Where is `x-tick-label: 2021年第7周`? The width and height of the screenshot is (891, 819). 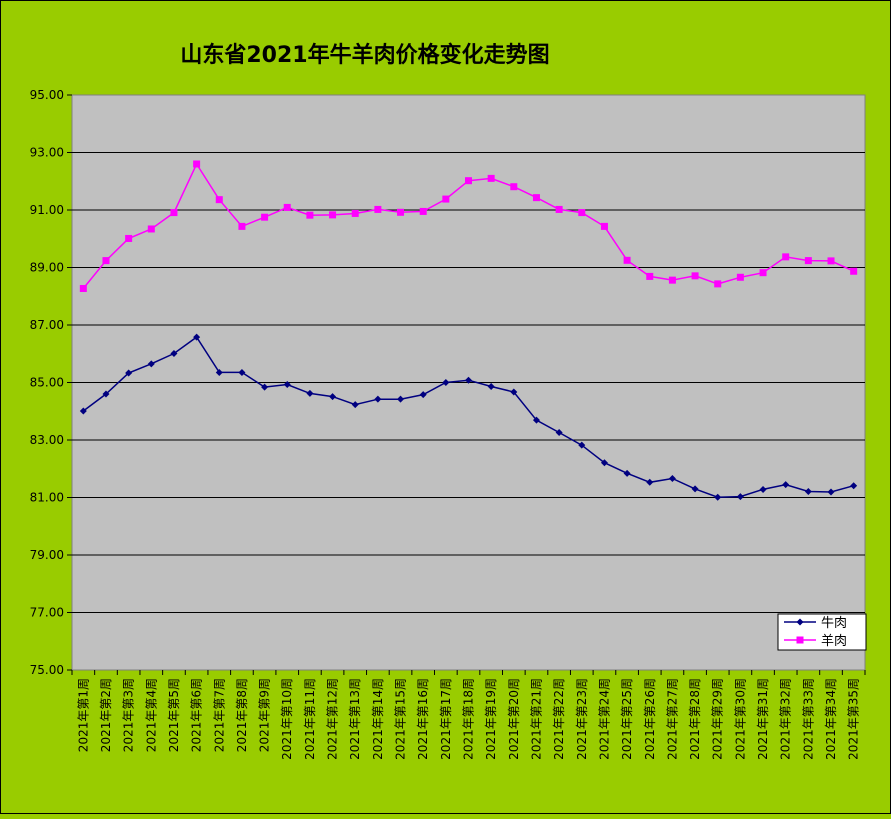
x-tick-label: 2021年第7周 is located at coordinates (219, 715).